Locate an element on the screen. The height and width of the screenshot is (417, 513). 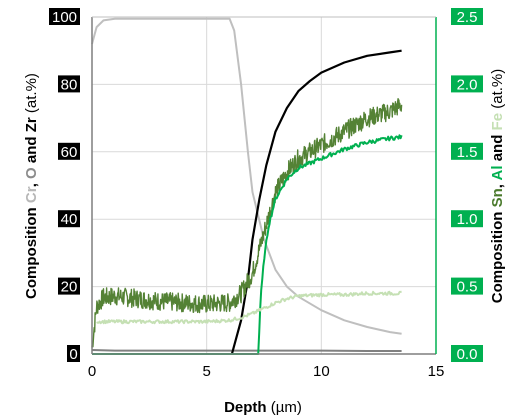
y-right-tick-label: 0.5 is located at coordinates (467, 287).